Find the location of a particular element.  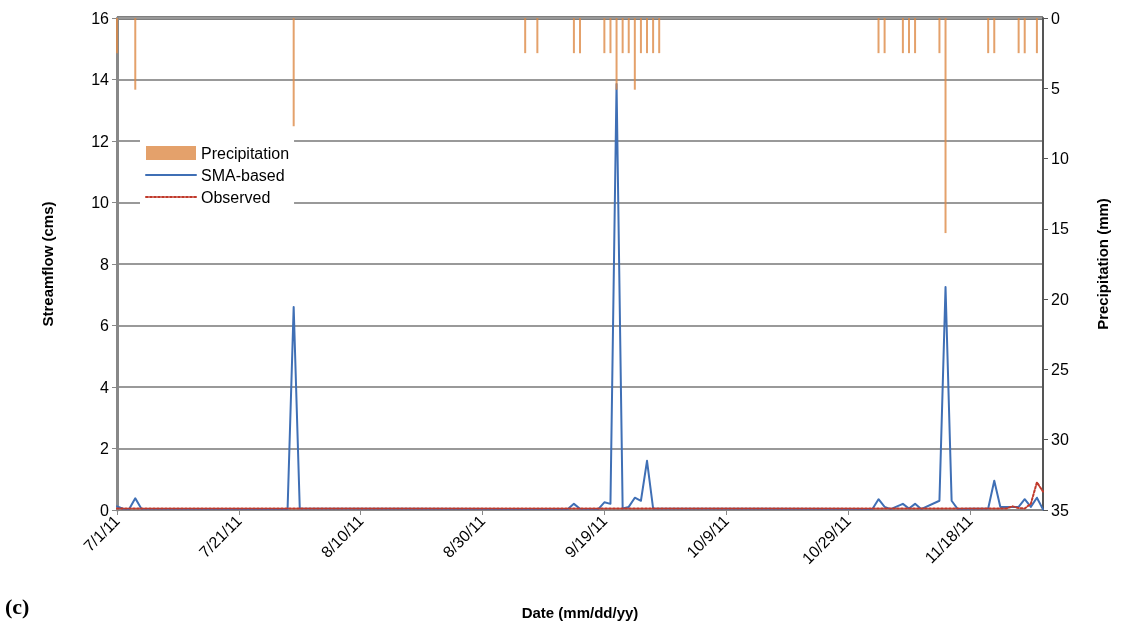

y2-tick-label: 20 is located at coordinates (1060, 299).